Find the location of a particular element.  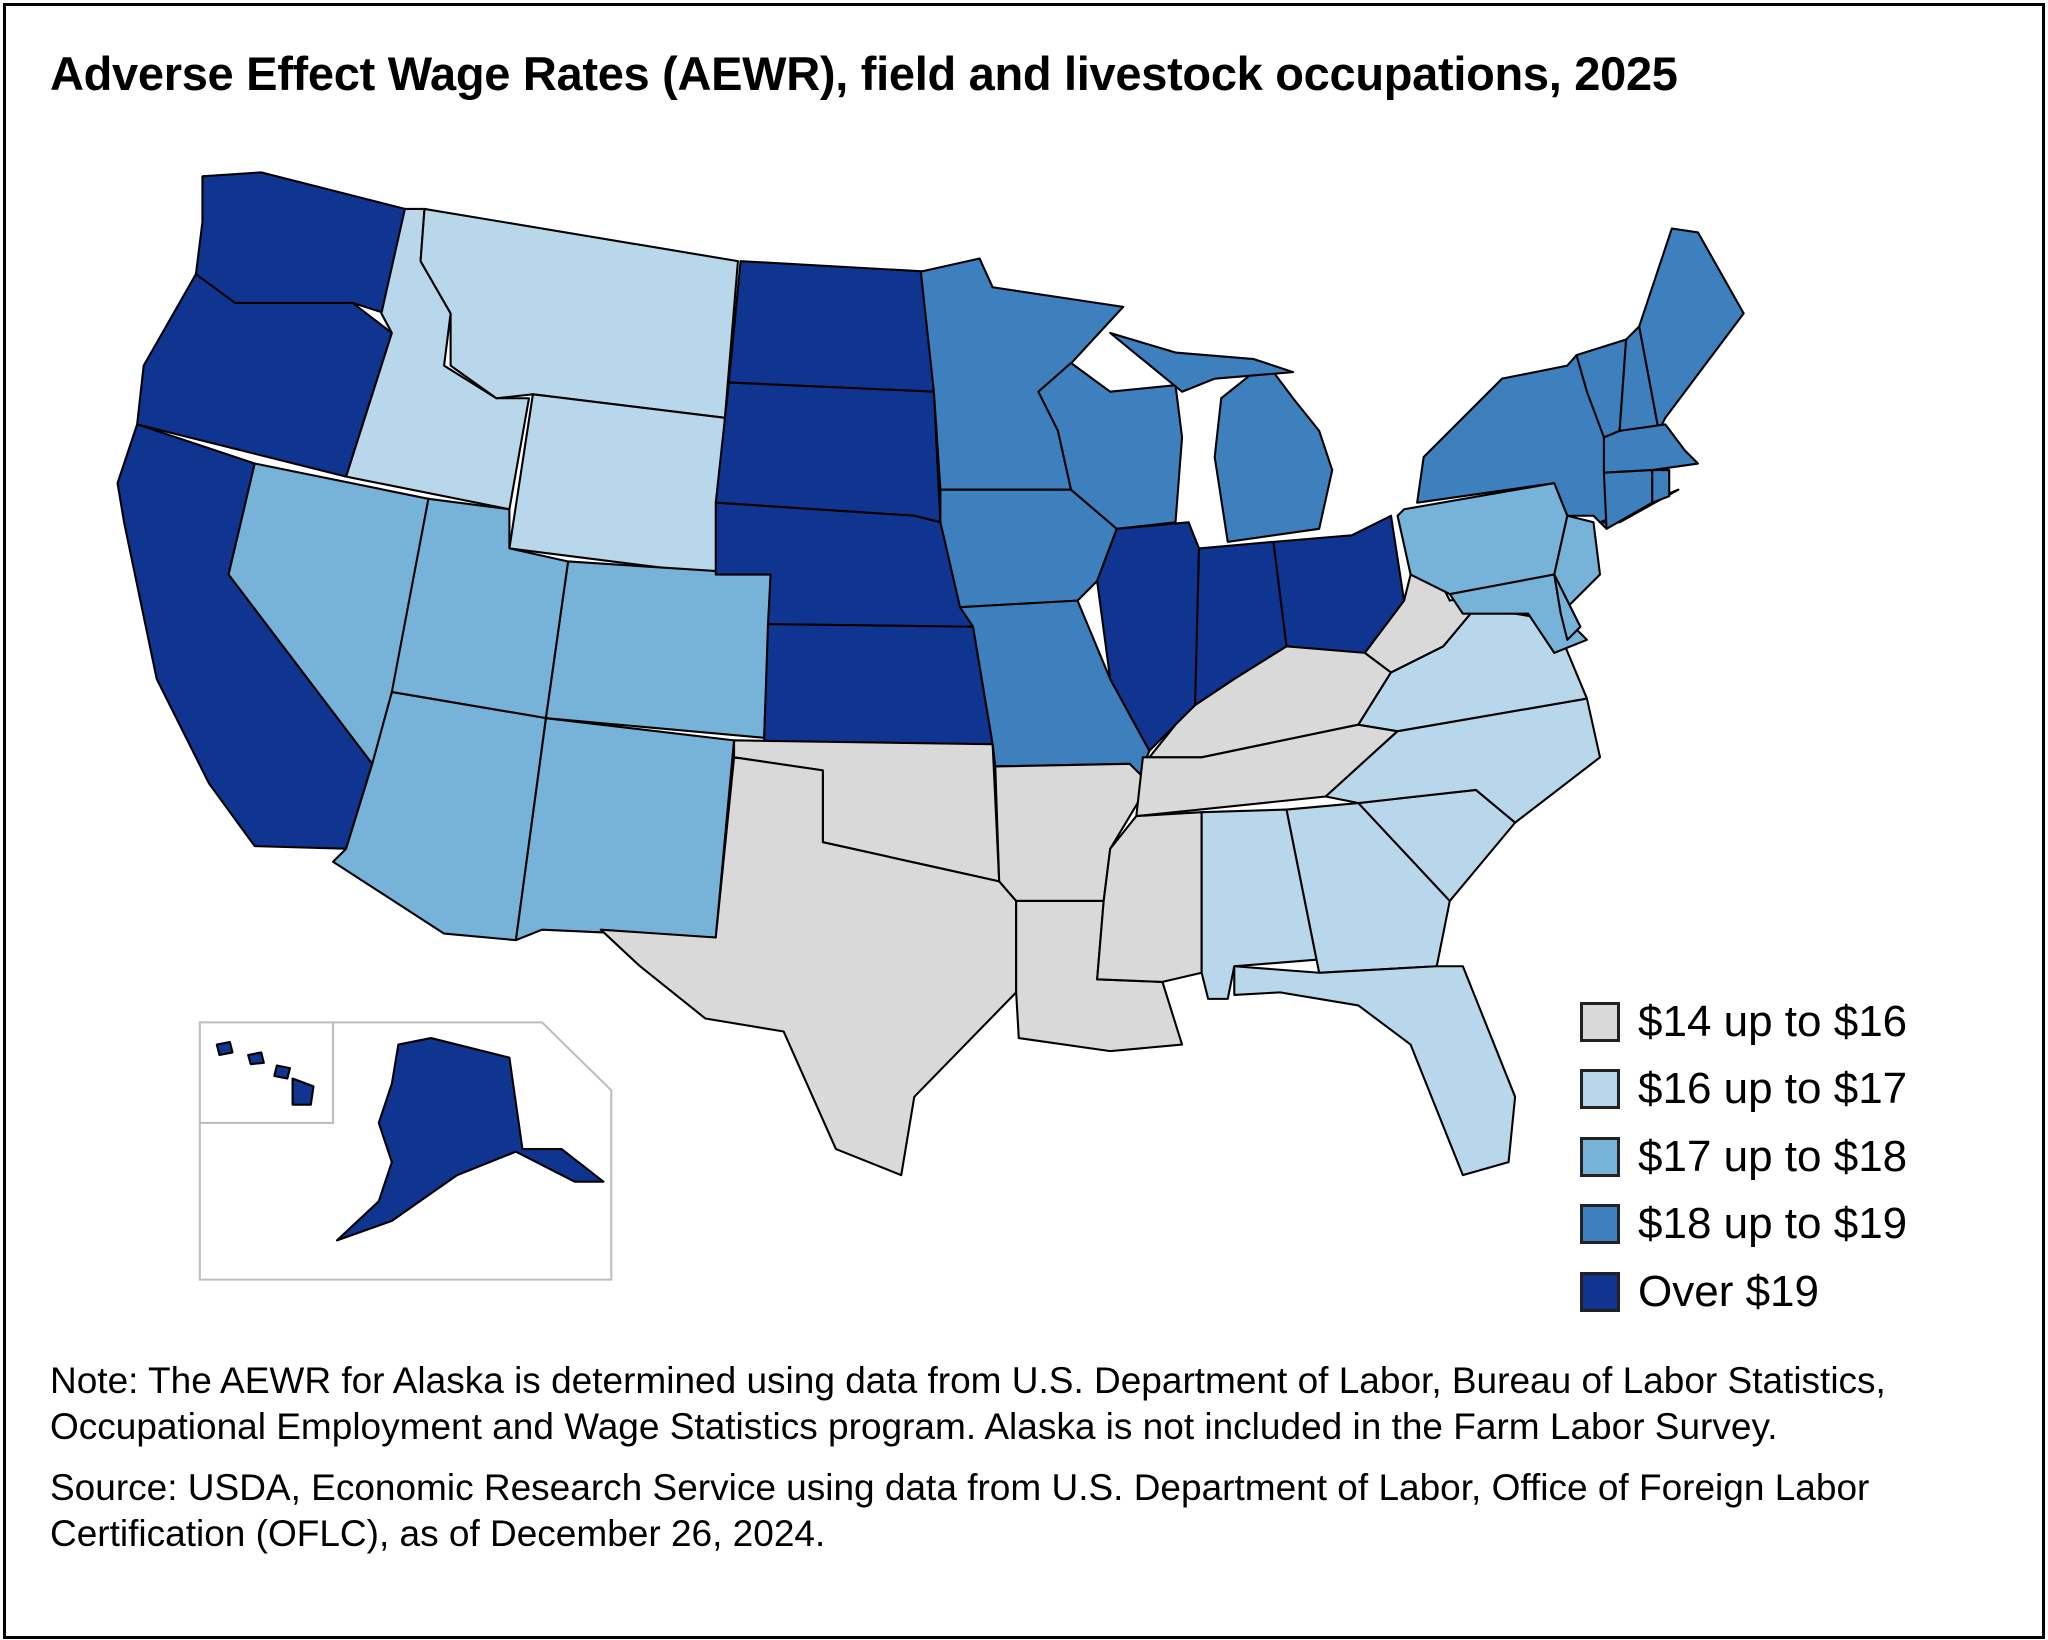

state-shape-ga is located at coordinates (1368, 887).